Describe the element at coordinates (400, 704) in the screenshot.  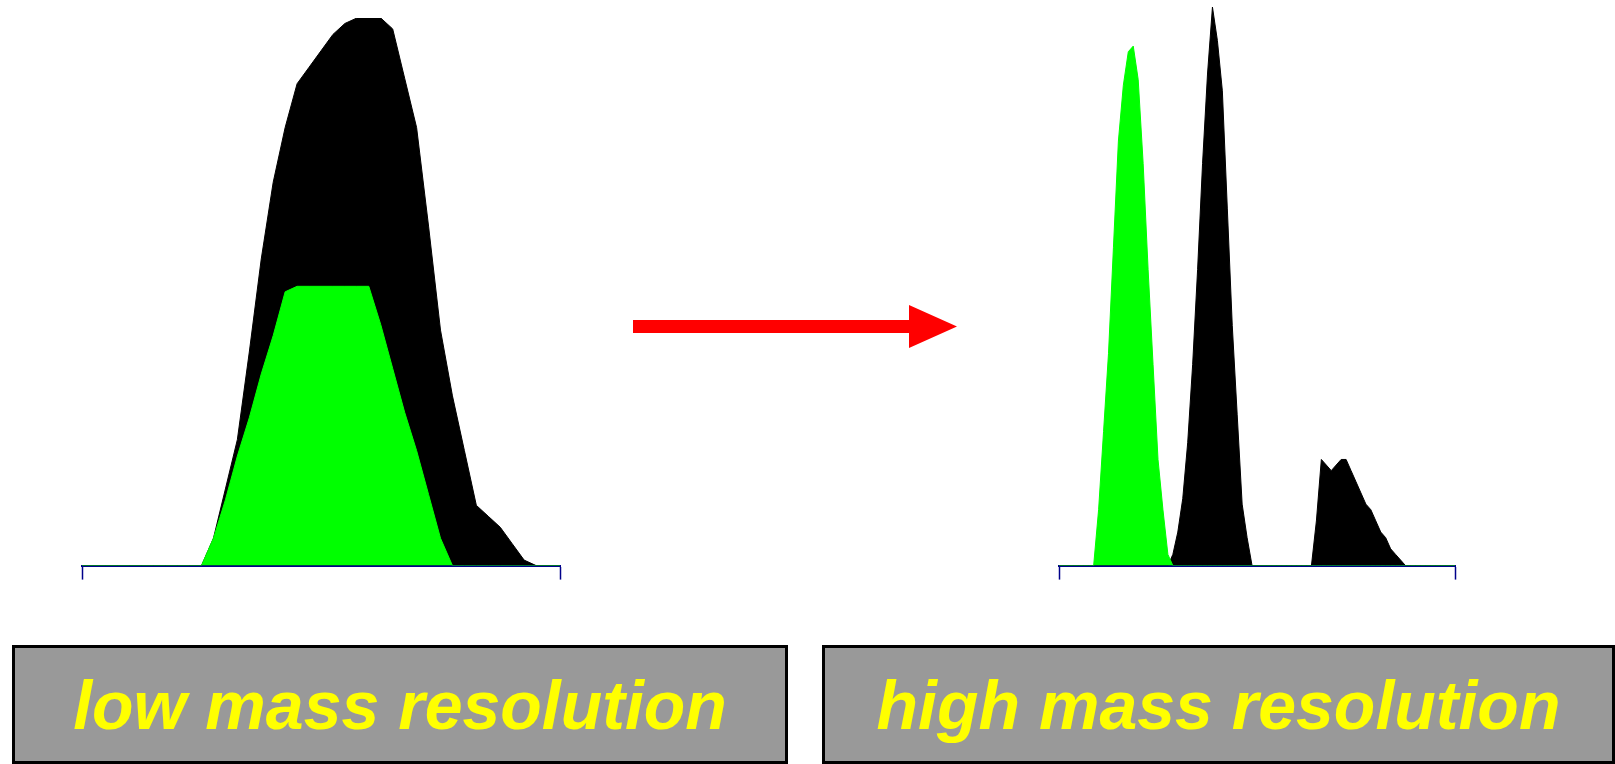
I see `x-axis-title: low mass resolution` at that location.